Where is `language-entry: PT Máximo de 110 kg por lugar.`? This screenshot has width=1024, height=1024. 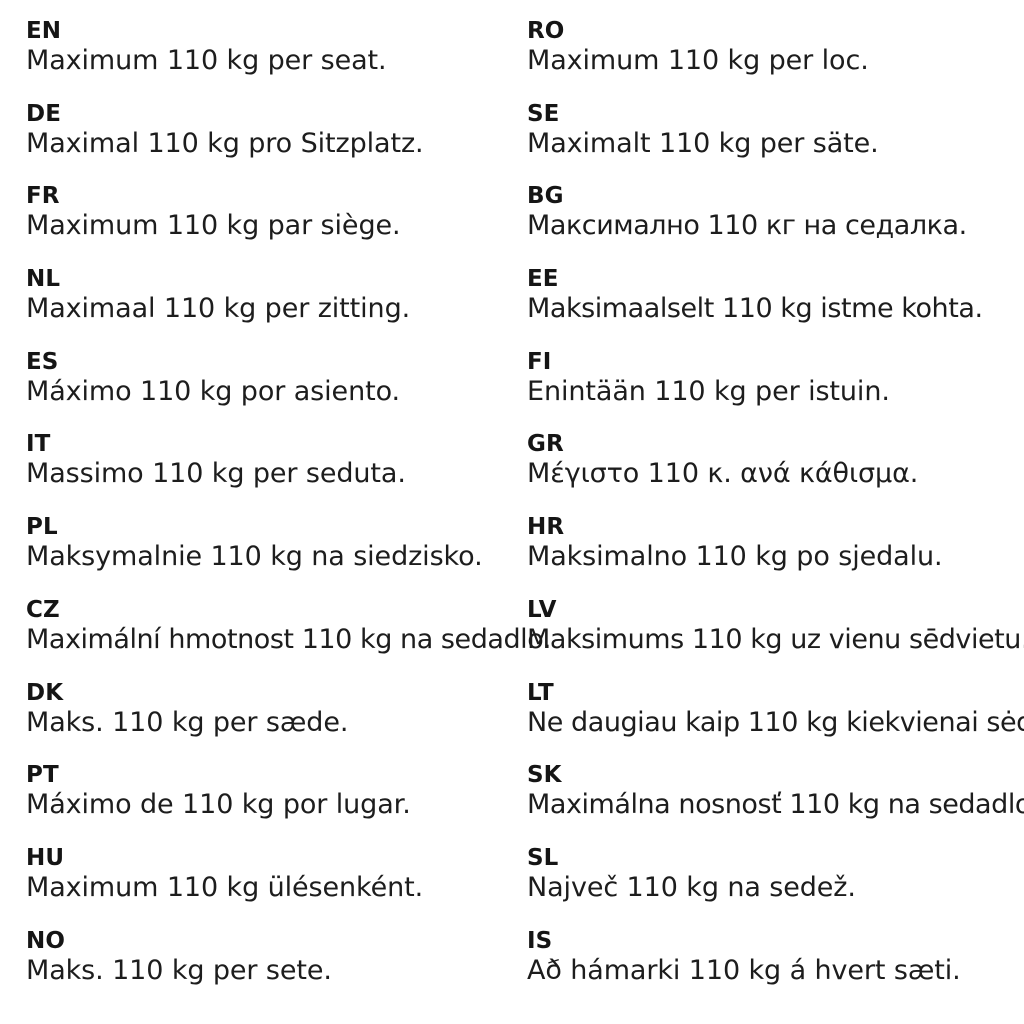 language-entry: PT Máximo de 110 kg por lugar. is located at coordinates (265, 803).